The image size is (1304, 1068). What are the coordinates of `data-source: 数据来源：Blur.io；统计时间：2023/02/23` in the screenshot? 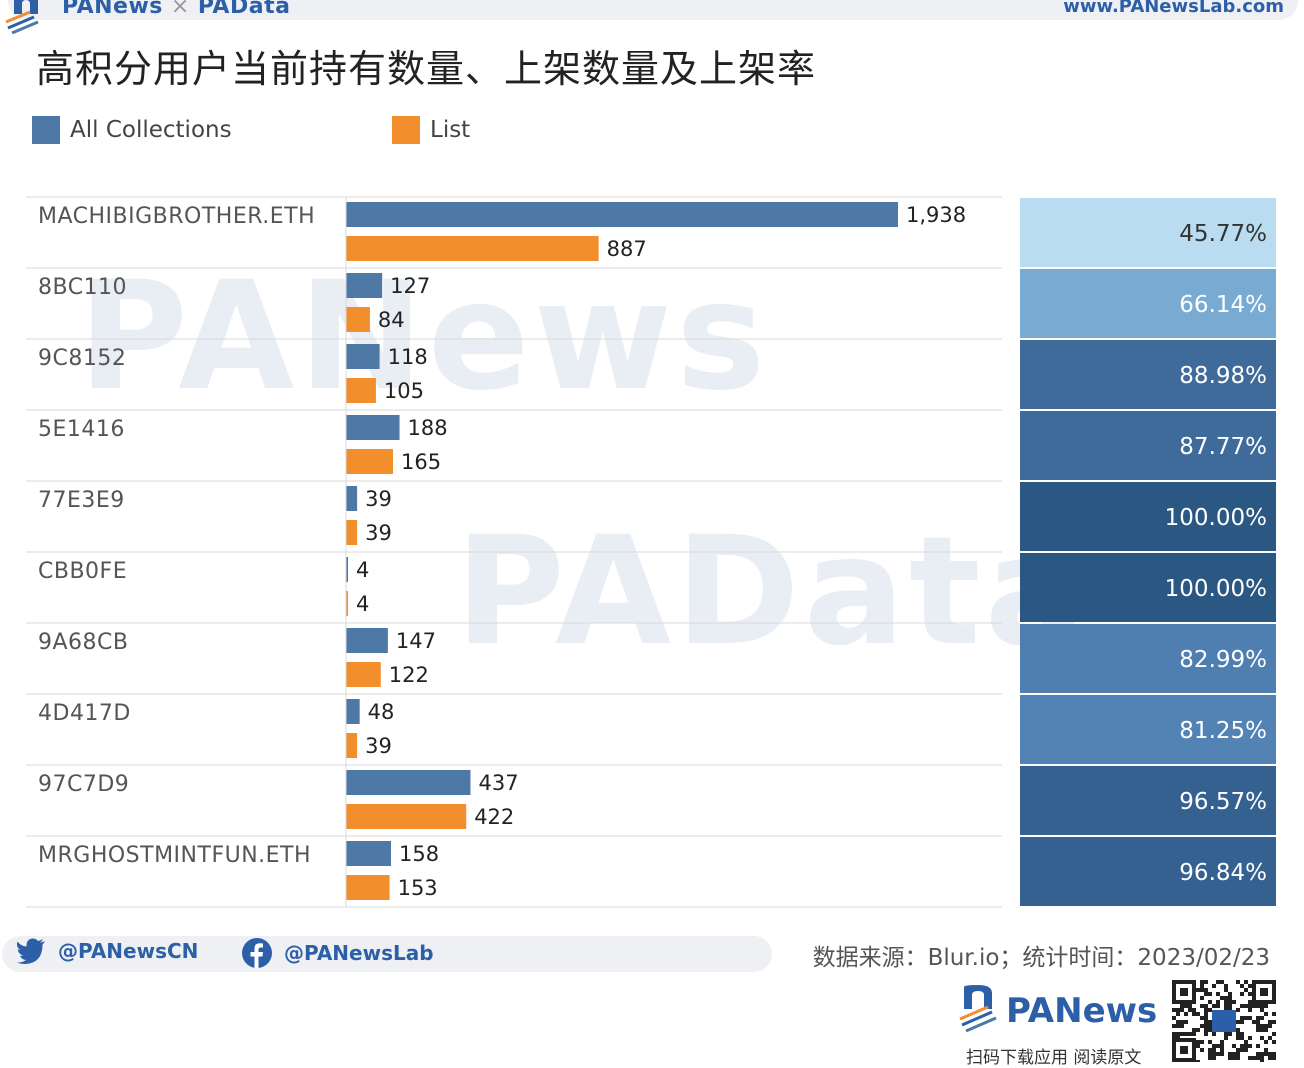 It's located at (1041, 958).